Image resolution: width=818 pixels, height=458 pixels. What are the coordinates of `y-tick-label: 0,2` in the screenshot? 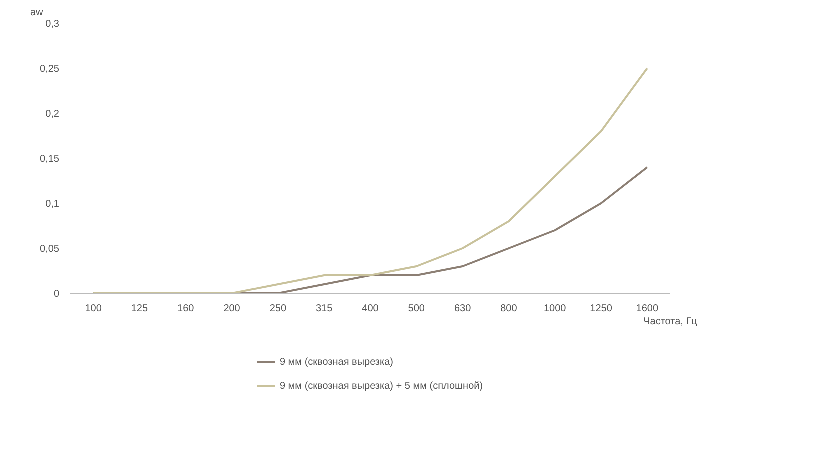 It's located at (53, 114).